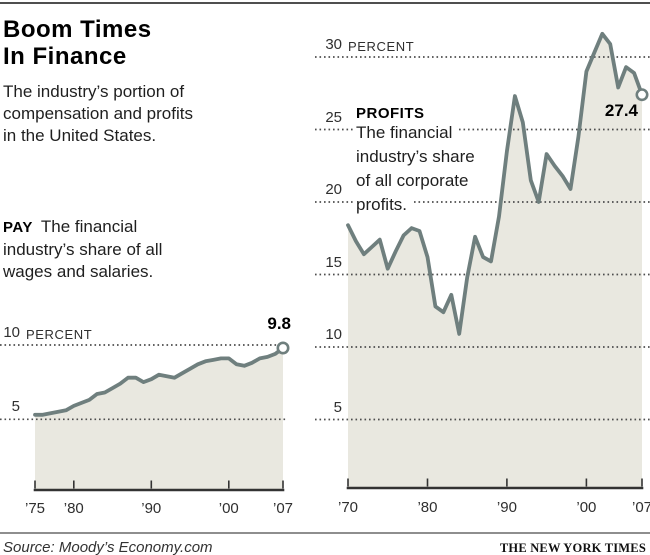 Image resolution: width=650 pixels, height=555 pixels. Describe the element at coordinates (80, 135) in the screenshot. I see `subtitle-line: in the United States.` at that location.